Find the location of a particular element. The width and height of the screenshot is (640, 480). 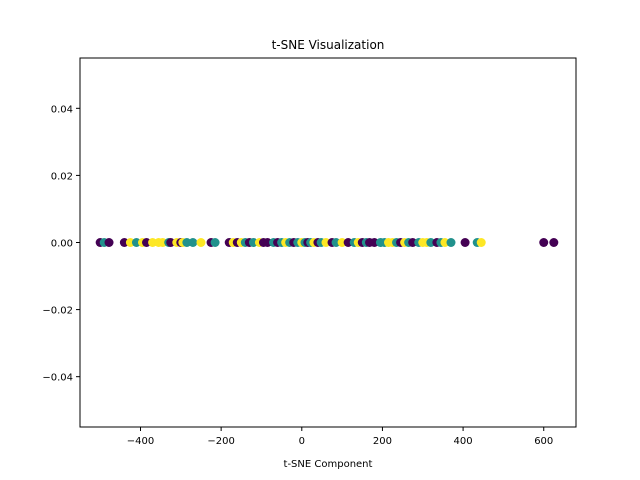

y-axis-ticks: −0.04 −0.02 0.00 0.02 0.04 is located at coordinates (61, 244).